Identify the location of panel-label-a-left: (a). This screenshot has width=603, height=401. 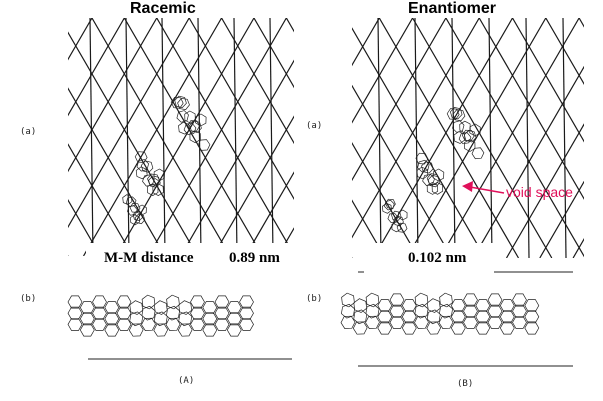
(28, 132).